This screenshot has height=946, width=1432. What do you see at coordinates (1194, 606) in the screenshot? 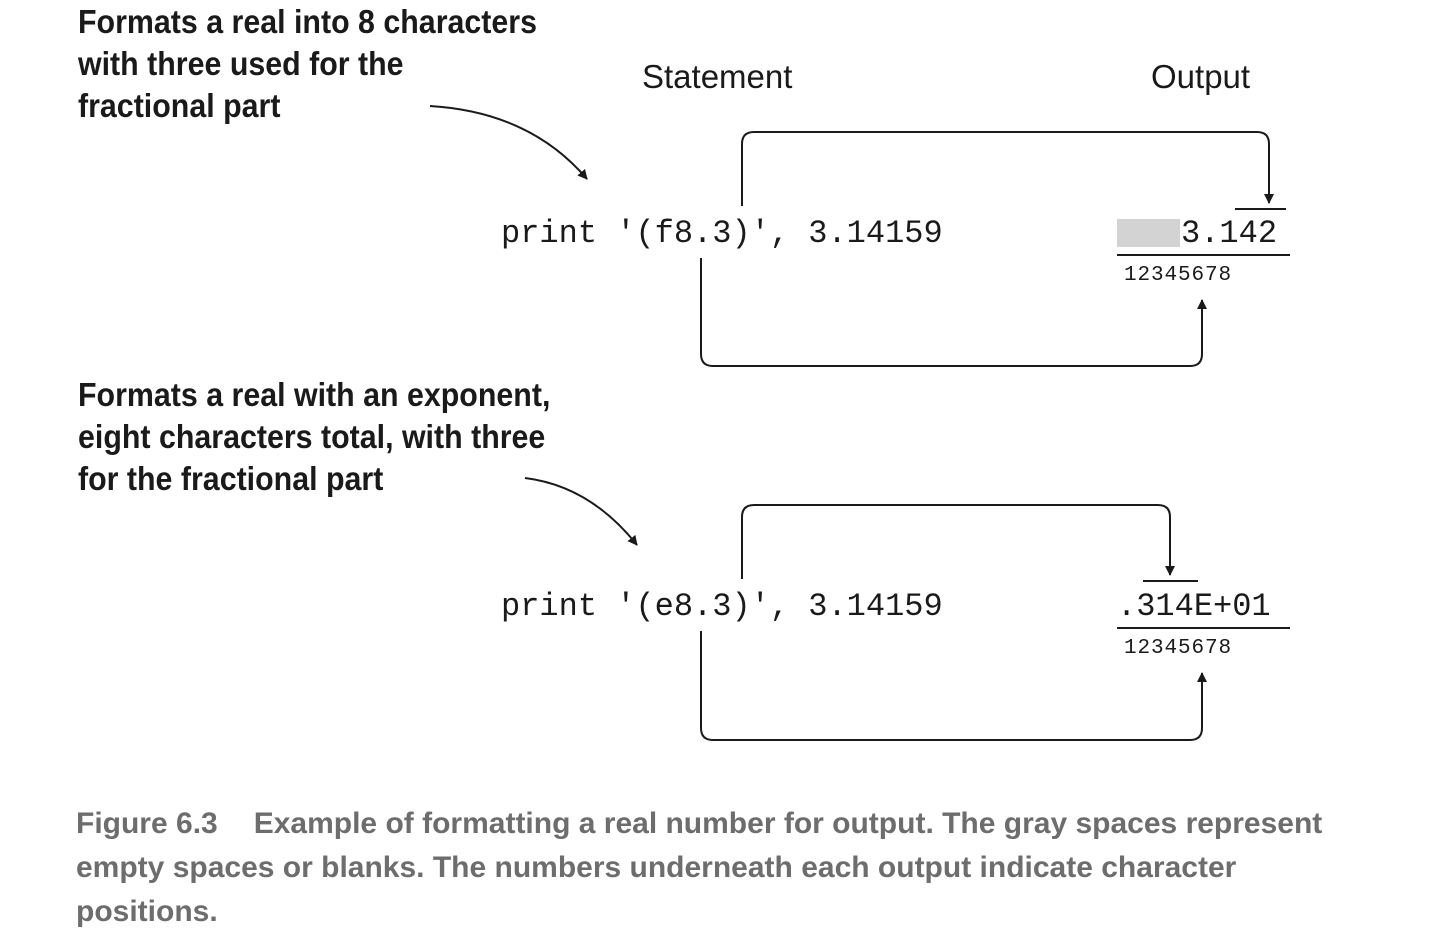
I see `output-e-value: .314E+01` at bounding box center [1194, 606].